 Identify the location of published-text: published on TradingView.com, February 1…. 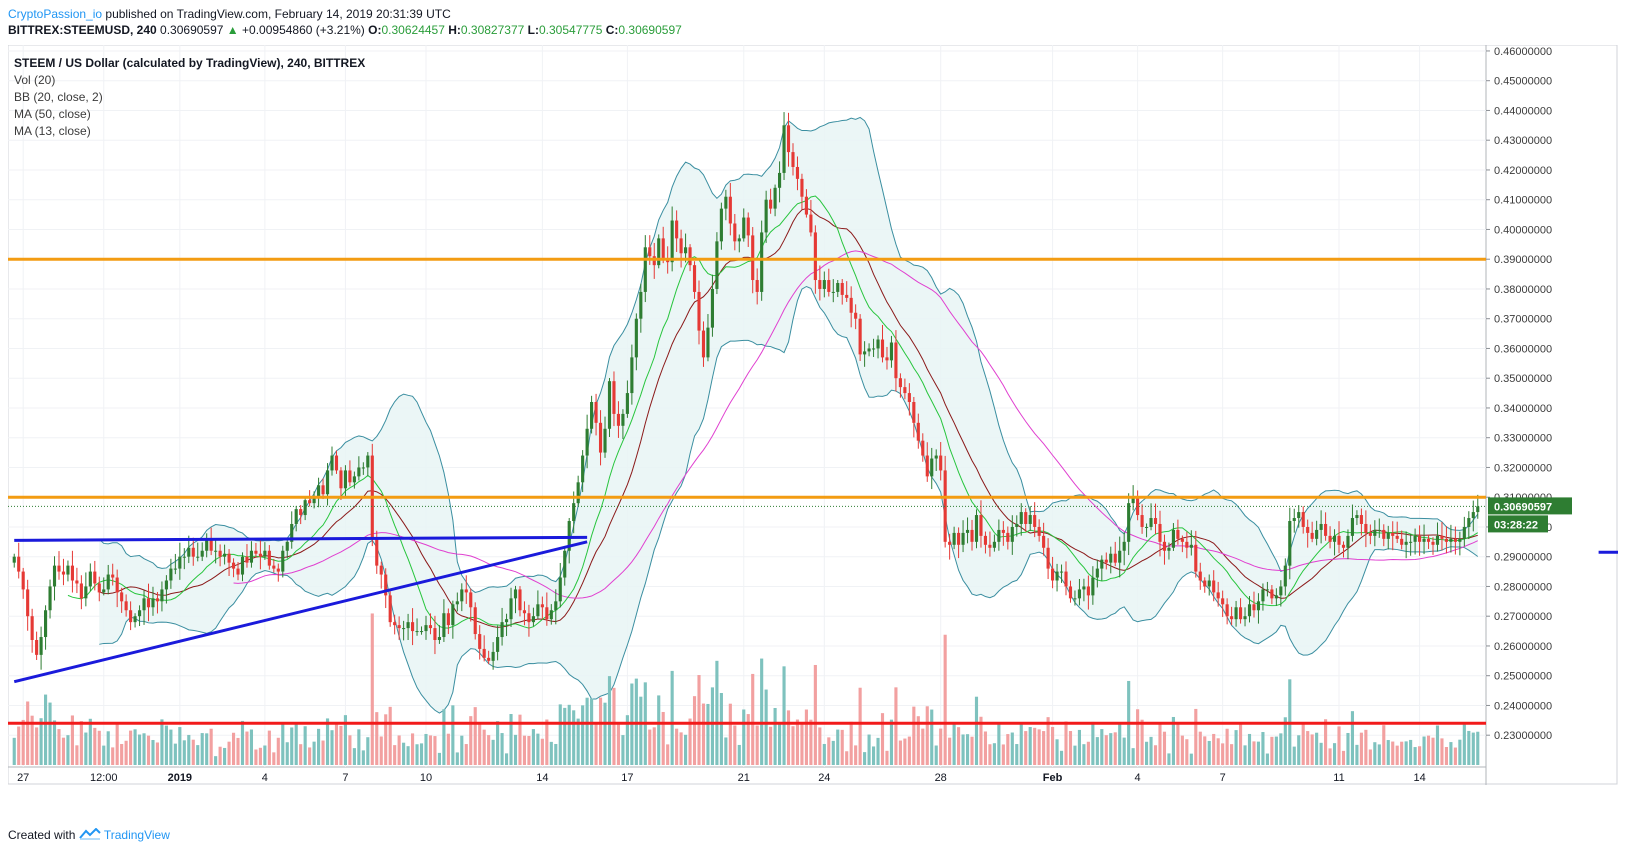
(278, 14).